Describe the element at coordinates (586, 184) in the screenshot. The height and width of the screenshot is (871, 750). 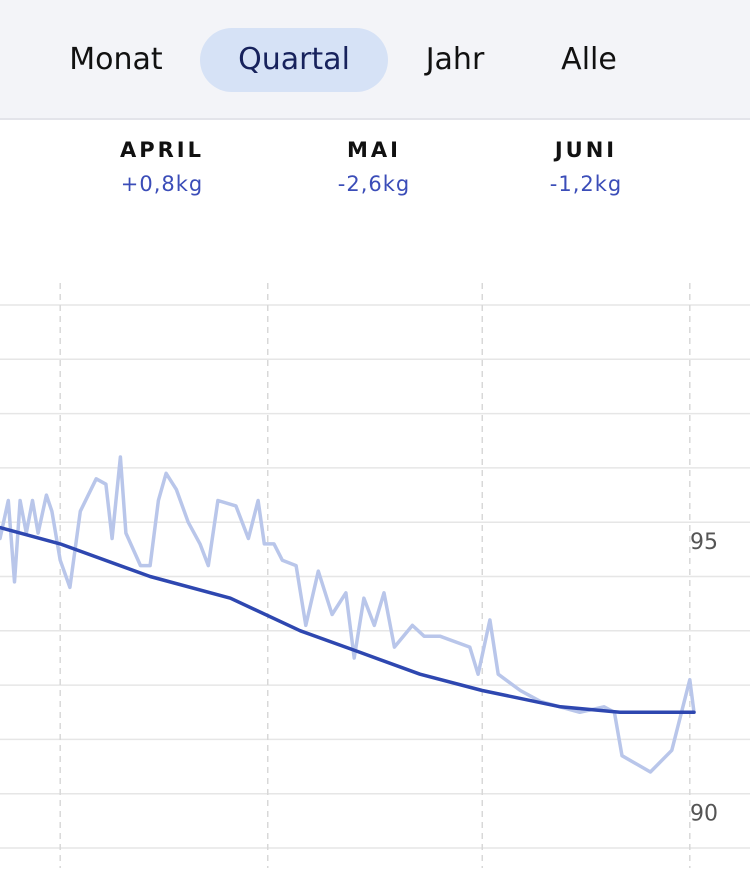
I see `month-change: -1,2kg` at that location.